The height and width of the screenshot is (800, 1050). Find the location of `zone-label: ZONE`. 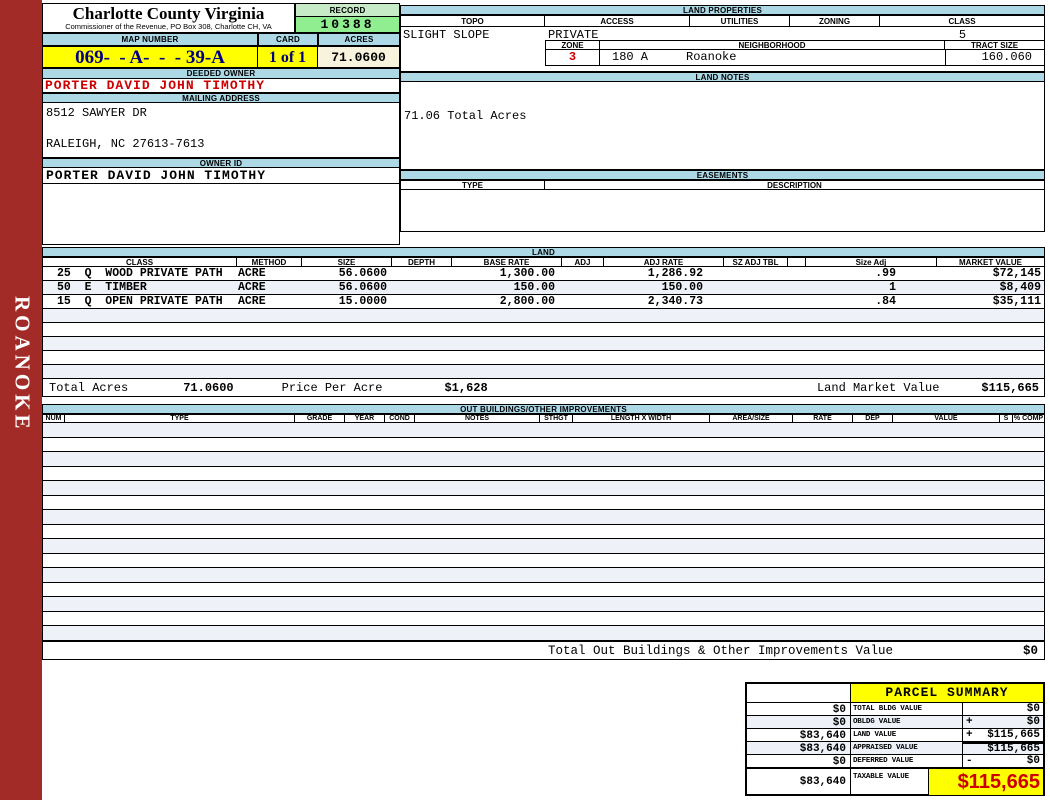

zone-label: ZONE is located at coordinates (572, 45).